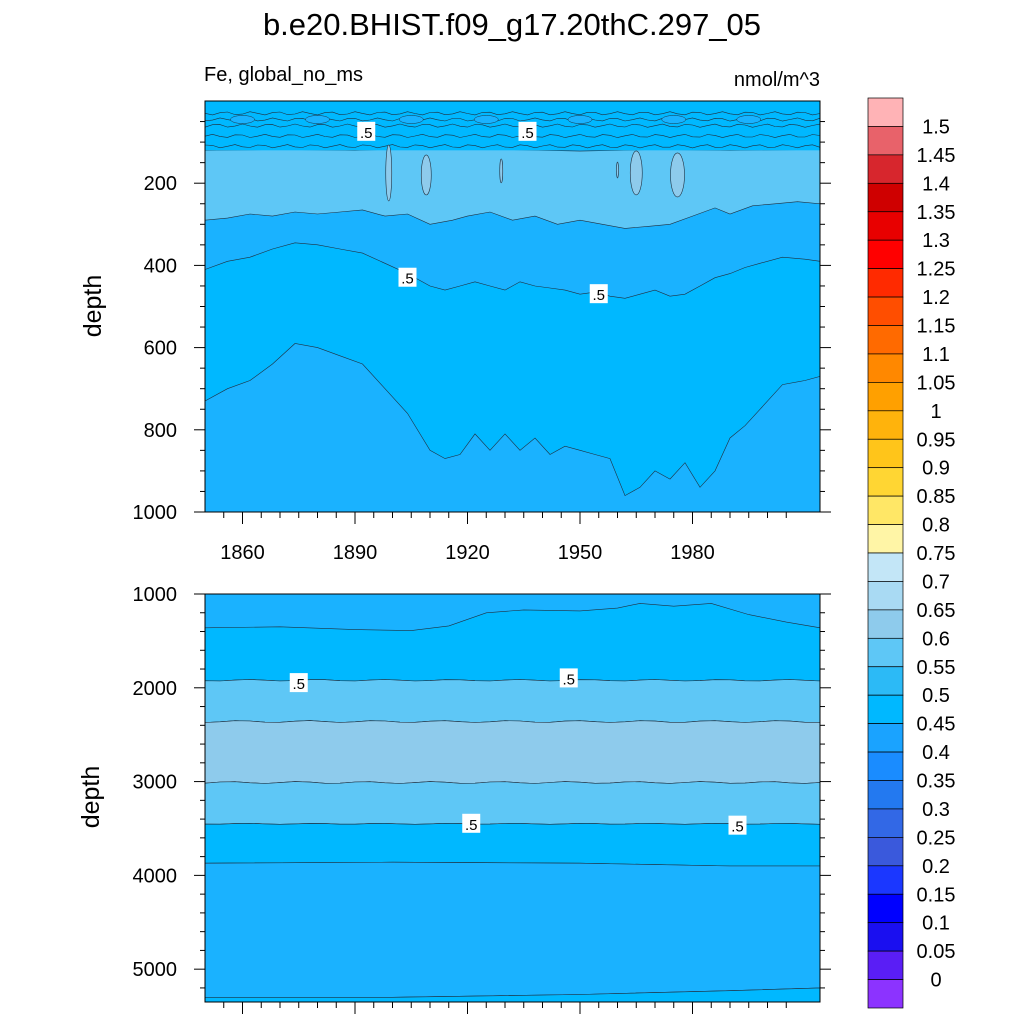 The image size is (1024, 1024). I want to click on colorbar-label: 1.15, so click(936, 327).